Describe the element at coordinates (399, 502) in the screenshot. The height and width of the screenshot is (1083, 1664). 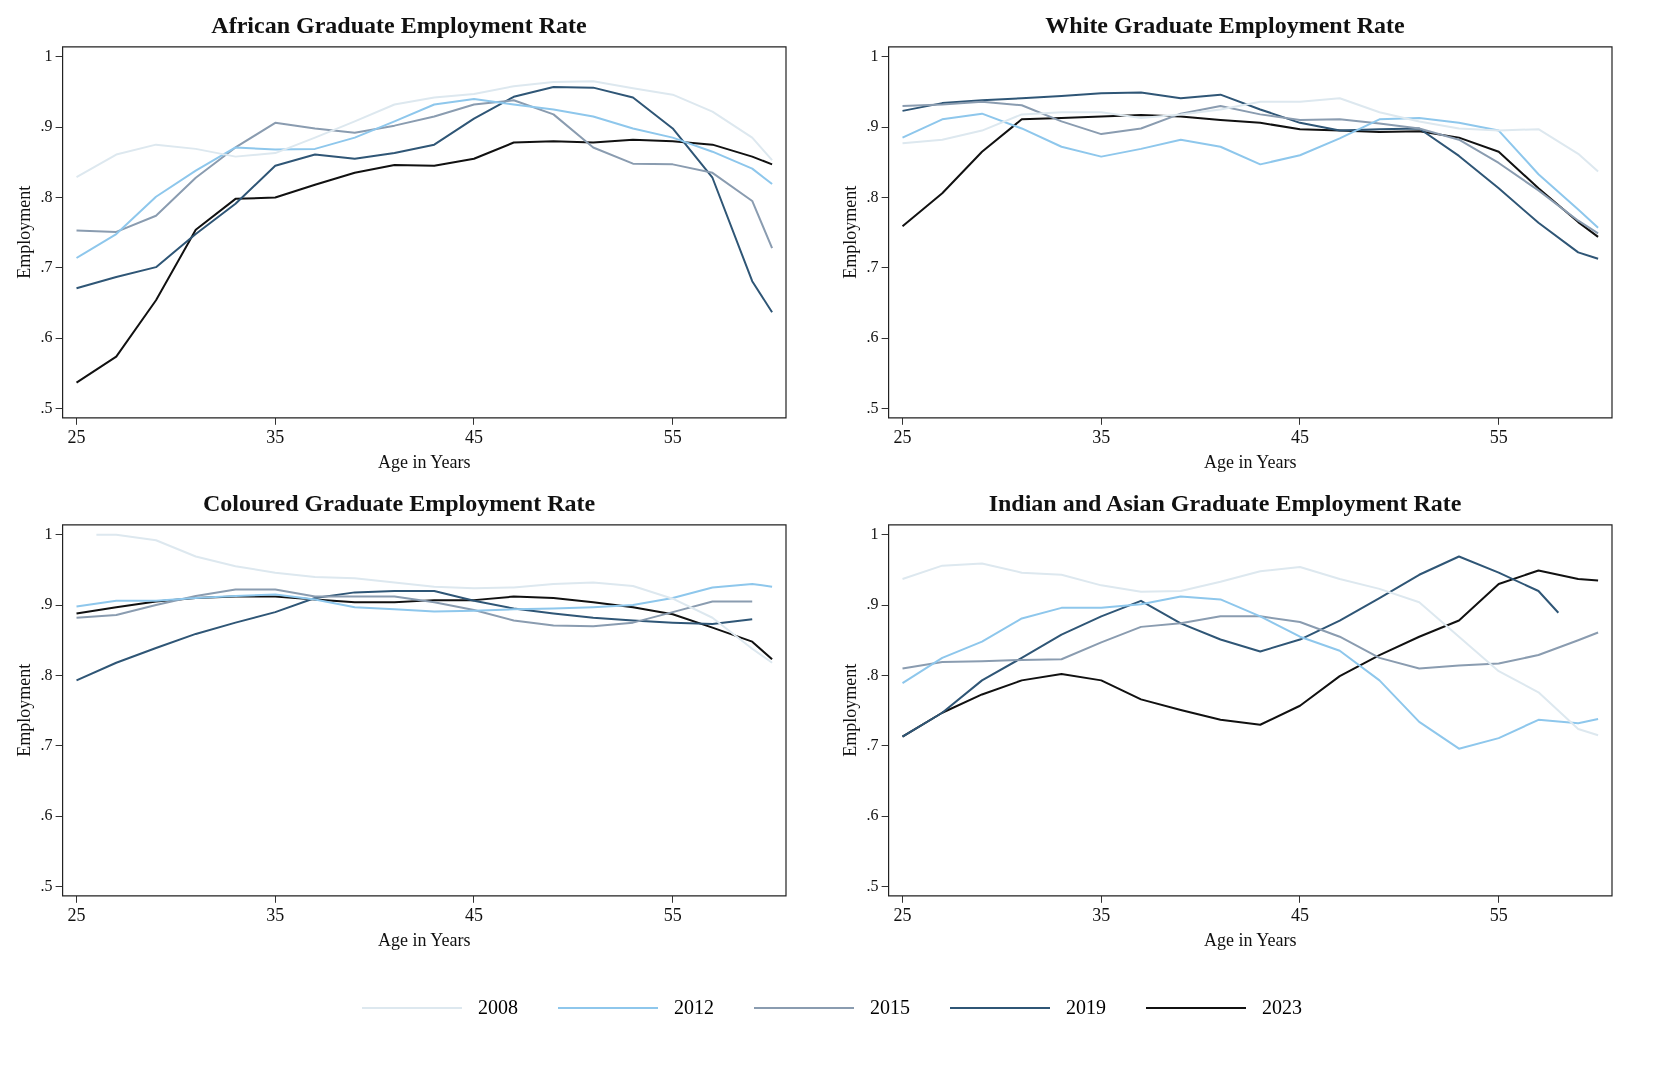
I see `chart-title: Coloured Graduate Employment Rate` at that location.